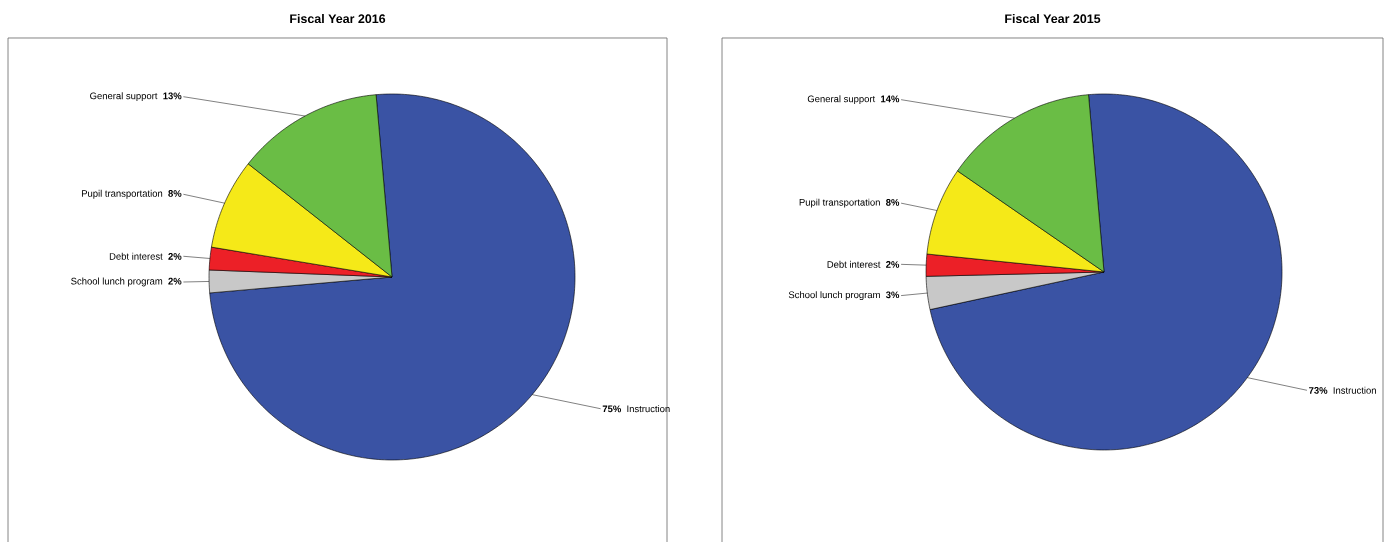 Image resolution: width=1391 pixels, height=542 pixels. I want to click on data-label: 14%, so click(890, 99).